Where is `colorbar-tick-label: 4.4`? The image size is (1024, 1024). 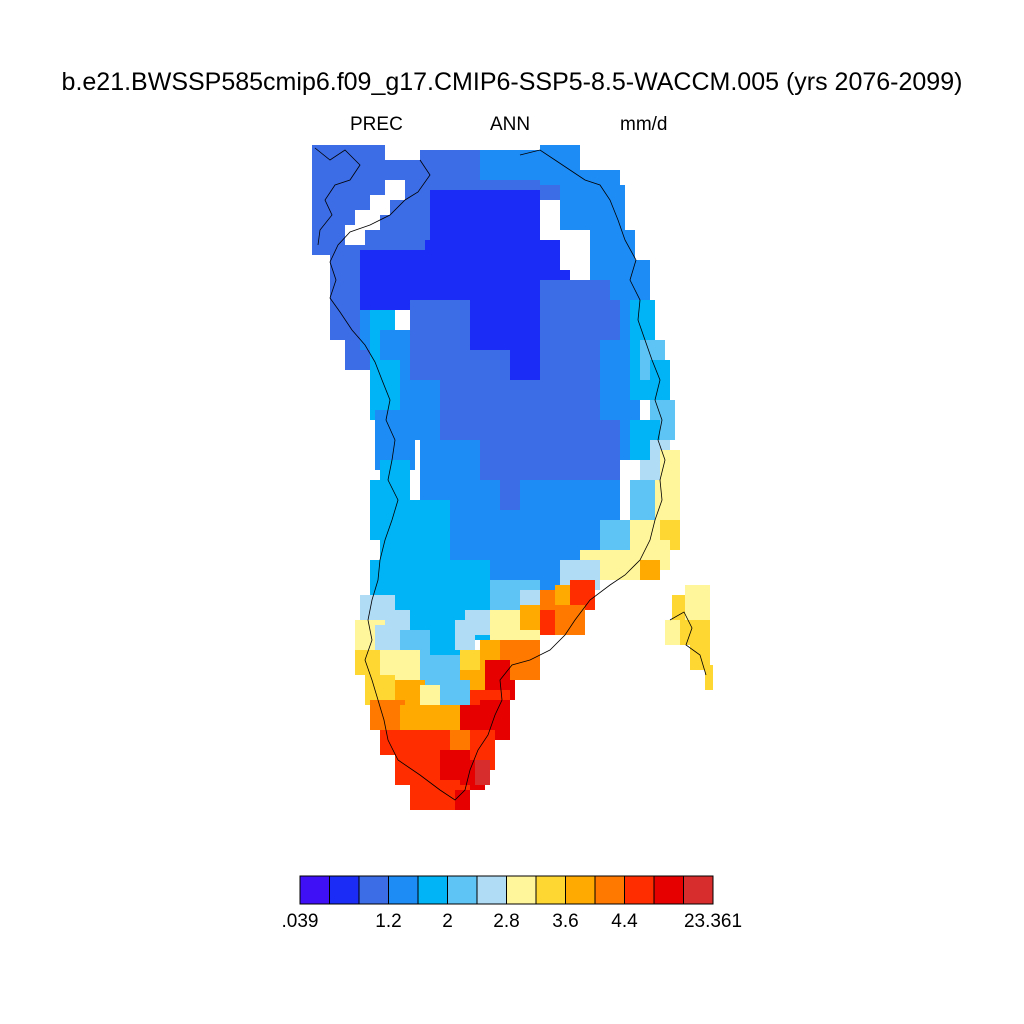 colorbar-tick-label: 4.4 is located at coordinates (624, 921).